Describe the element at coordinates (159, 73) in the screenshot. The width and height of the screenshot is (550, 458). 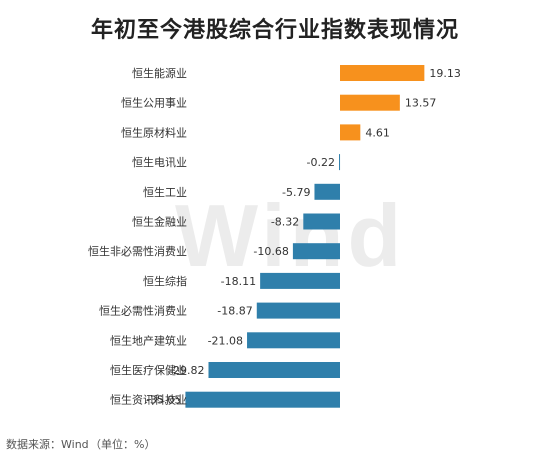
I see `category-label-1: 恒生能源业` at that location.